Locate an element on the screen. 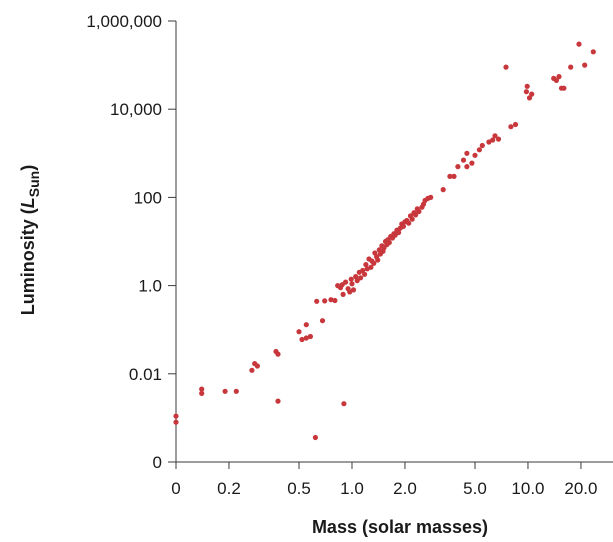 Image resolution: width=613 pixels, height=542 pixels. x-tick-label: 1.0 is located at coordinates (352, 488).